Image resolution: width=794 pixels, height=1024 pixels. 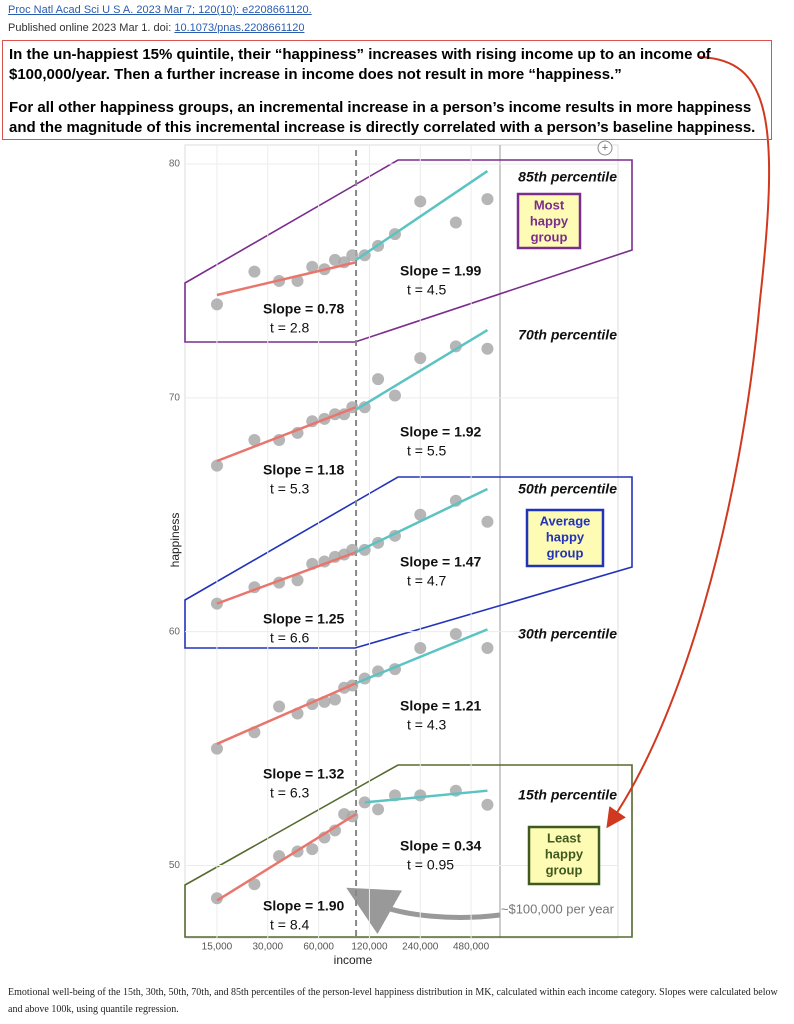 What do you see at coordinates (175, 631) in the screenshot?
I see `y-tick-label: 60` at bounding box center [175, 631].